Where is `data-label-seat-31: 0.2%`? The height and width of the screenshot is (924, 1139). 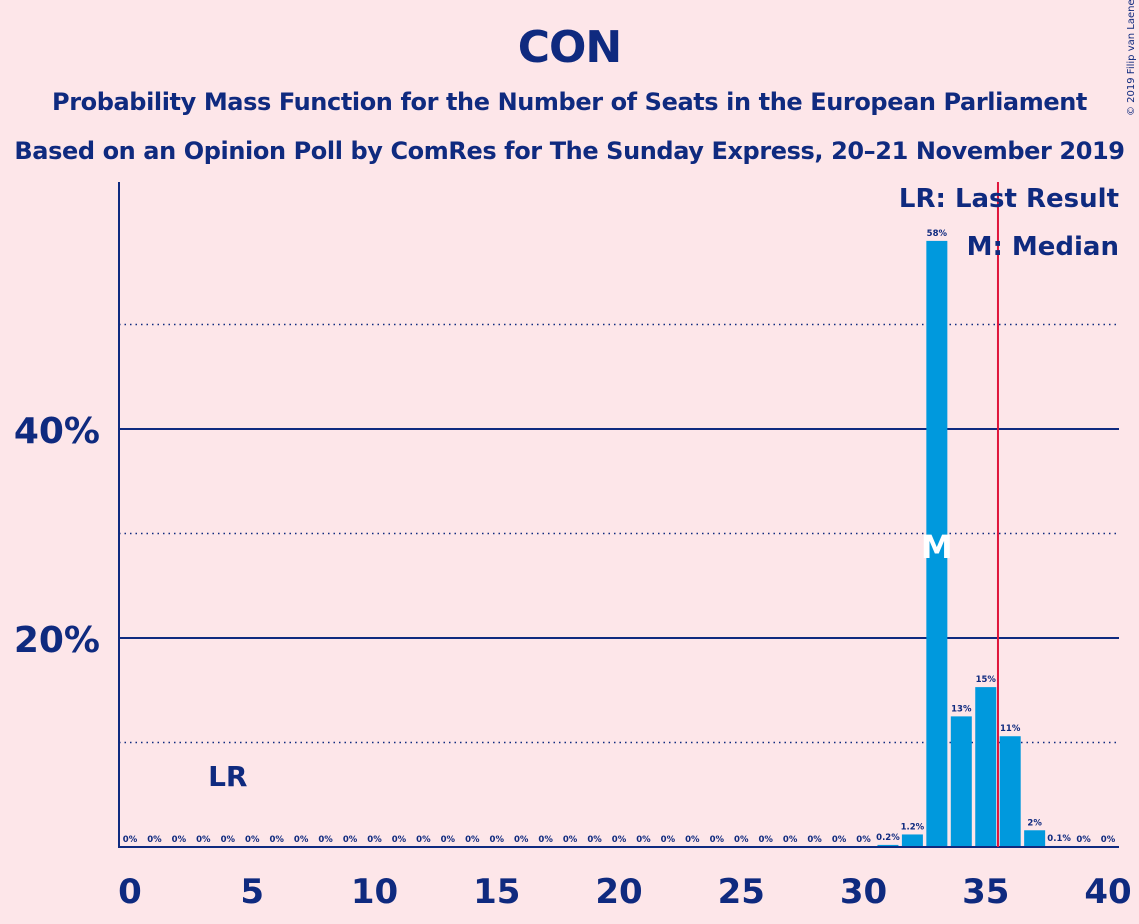 data-label-seat-31: 0.2% is located at coordinates (888, 838).